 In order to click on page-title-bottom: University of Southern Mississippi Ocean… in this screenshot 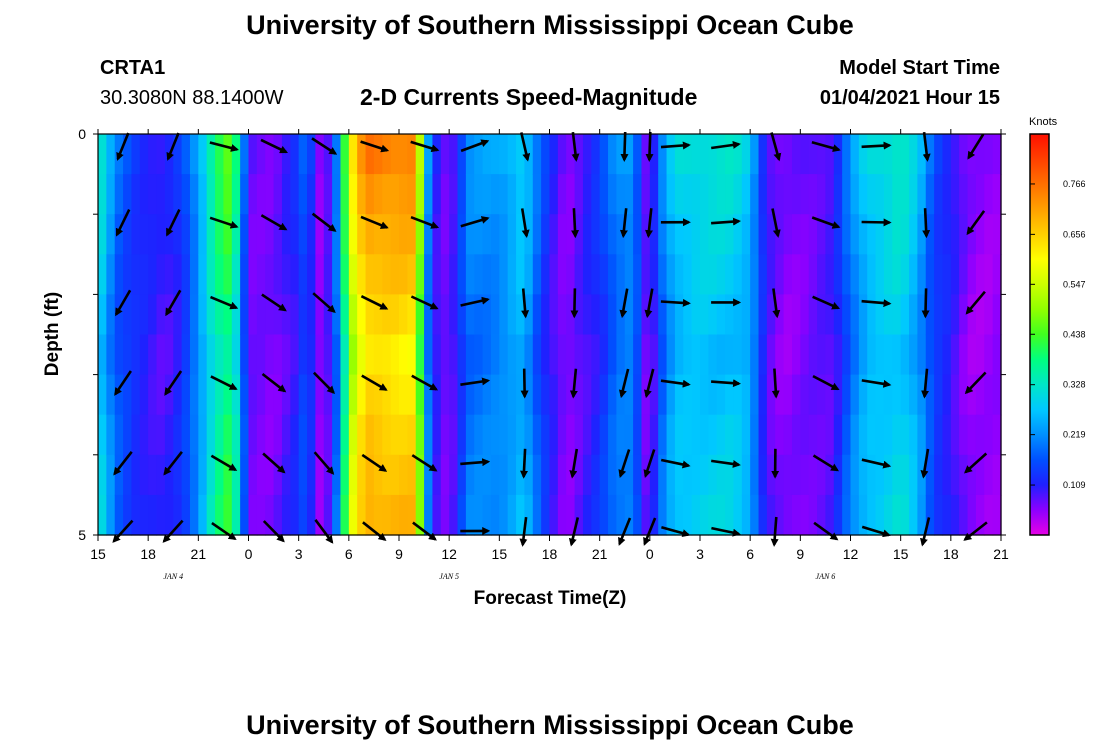, I will do `click(550, 725)`.